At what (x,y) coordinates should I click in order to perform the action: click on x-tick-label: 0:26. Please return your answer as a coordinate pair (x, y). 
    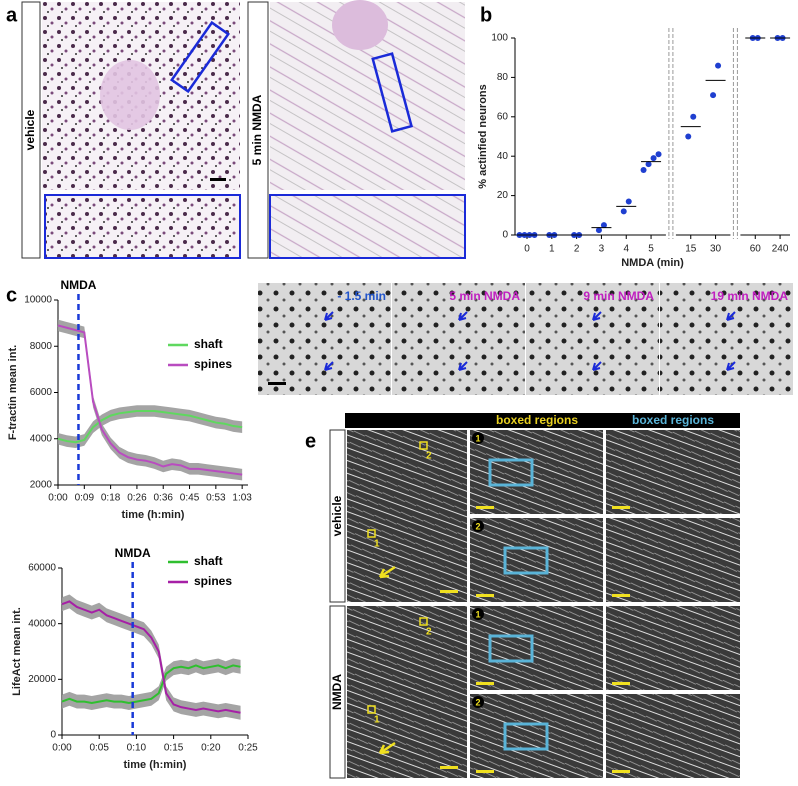
    Looking at the image, I should click on (137, 498).